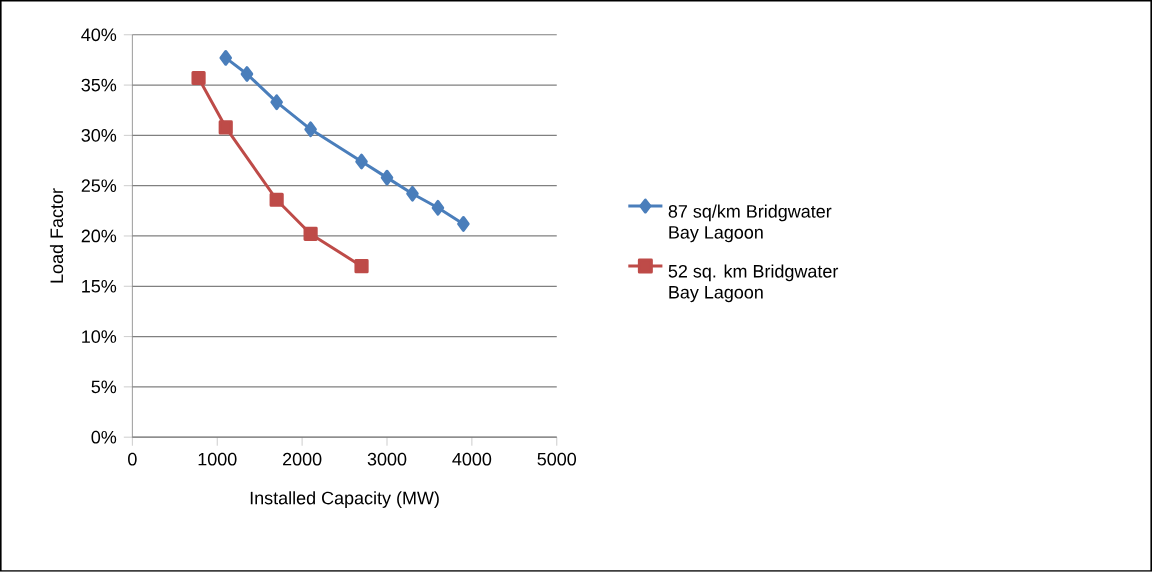  Describe the element at coordinates (302, 459) in the screenshot. I see `x-tick-label: 2000` at that location.